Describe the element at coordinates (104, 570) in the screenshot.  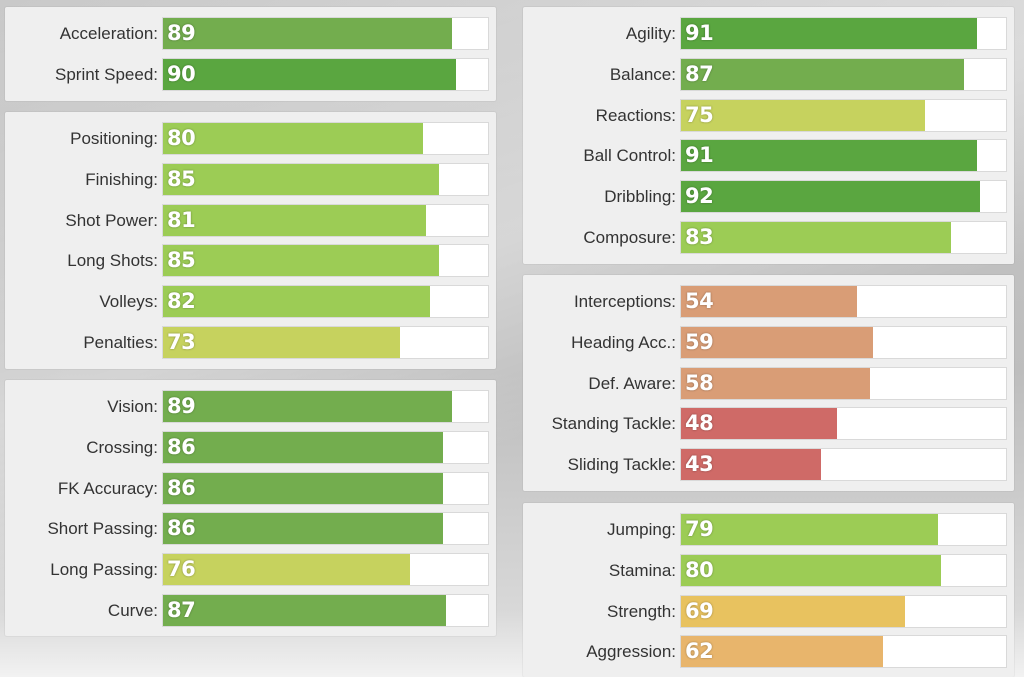
I see `stat-label: Long Passing:` at that location.